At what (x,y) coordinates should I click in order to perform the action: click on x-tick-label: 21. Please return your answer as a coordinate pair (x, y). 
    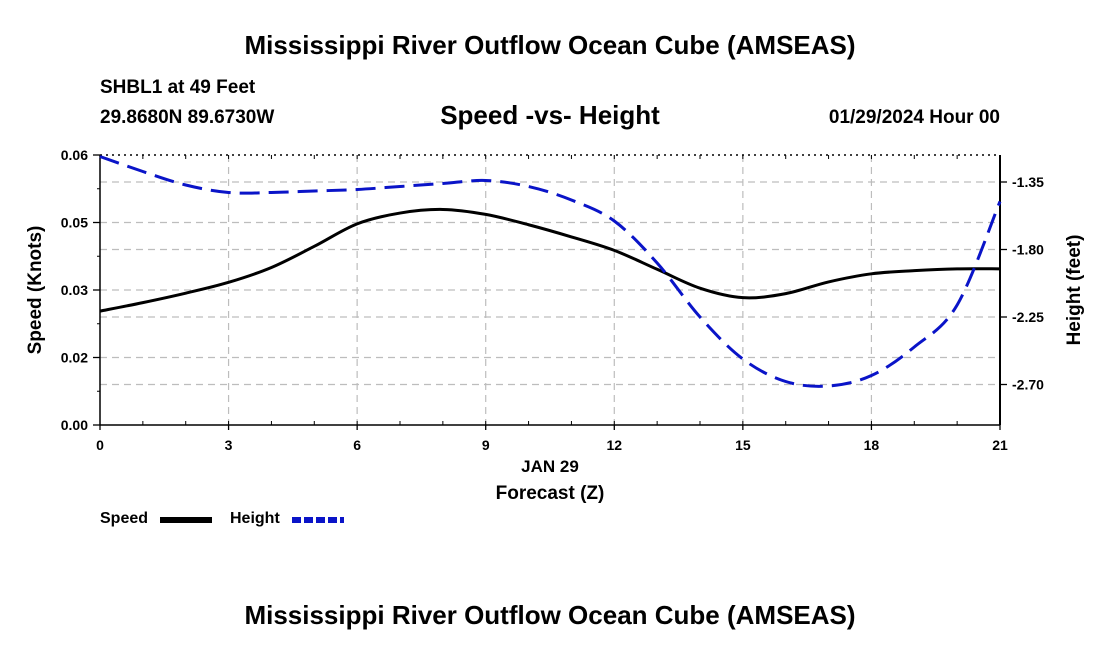
    Looking at the image, I should click on (1000, 445).